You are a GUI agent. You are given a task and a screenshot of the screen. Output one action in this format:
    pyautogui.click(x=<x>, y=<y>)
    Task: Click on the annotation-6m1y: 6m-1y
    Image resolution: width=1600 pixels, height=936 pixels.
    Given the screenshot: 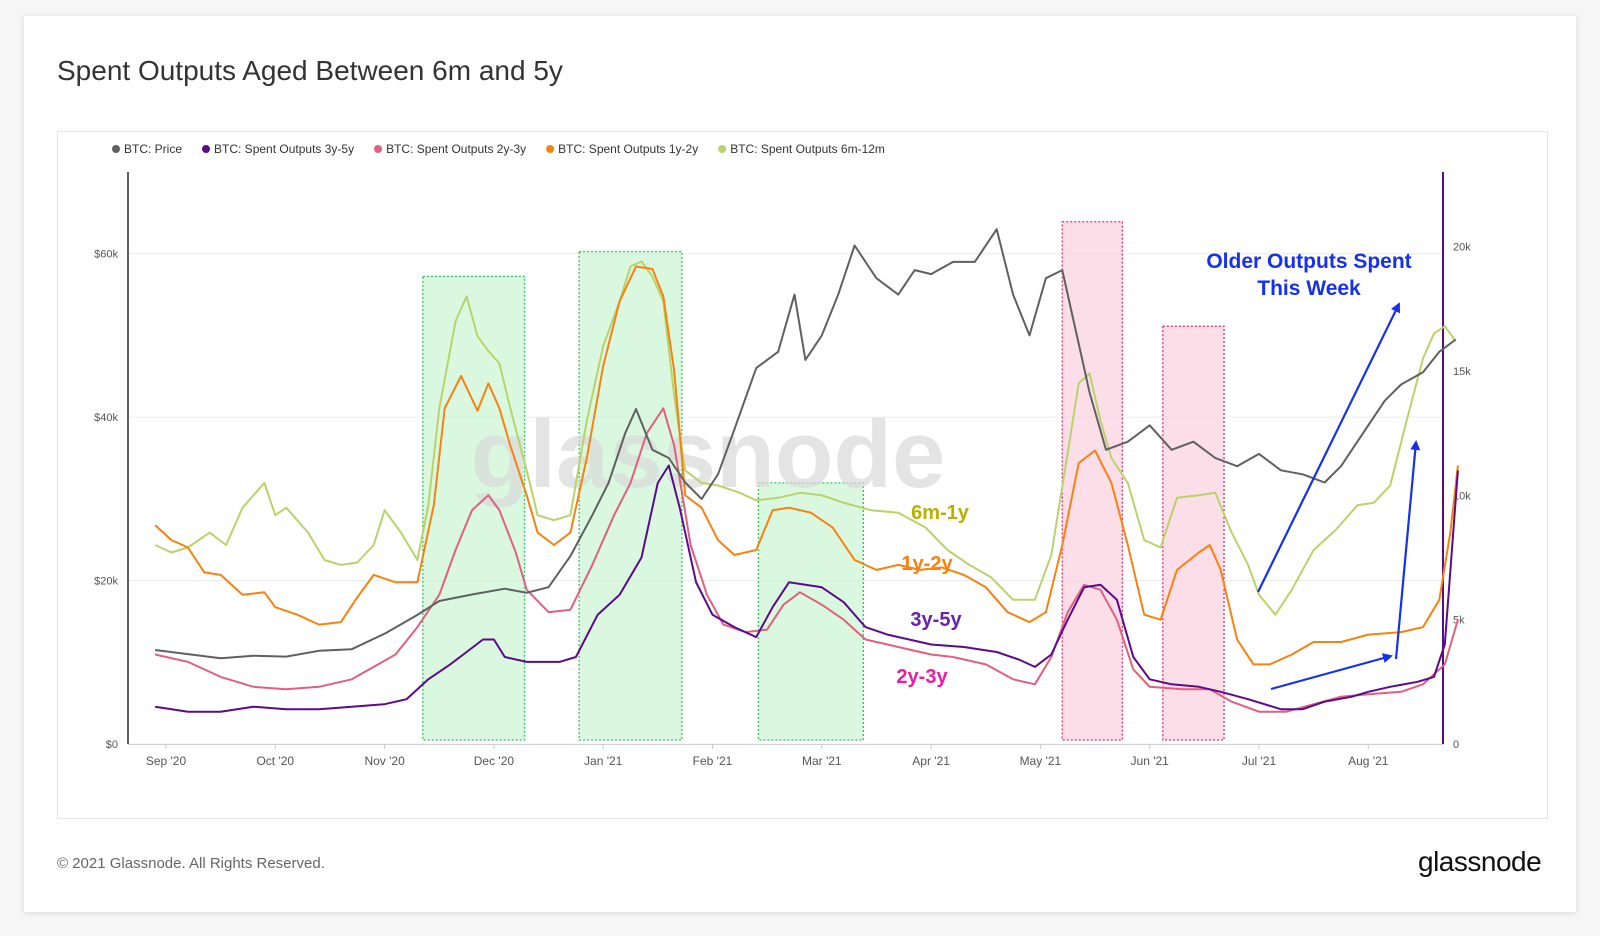 What is the action you would take?
    pyautogui.click(x=940, y=513)
    